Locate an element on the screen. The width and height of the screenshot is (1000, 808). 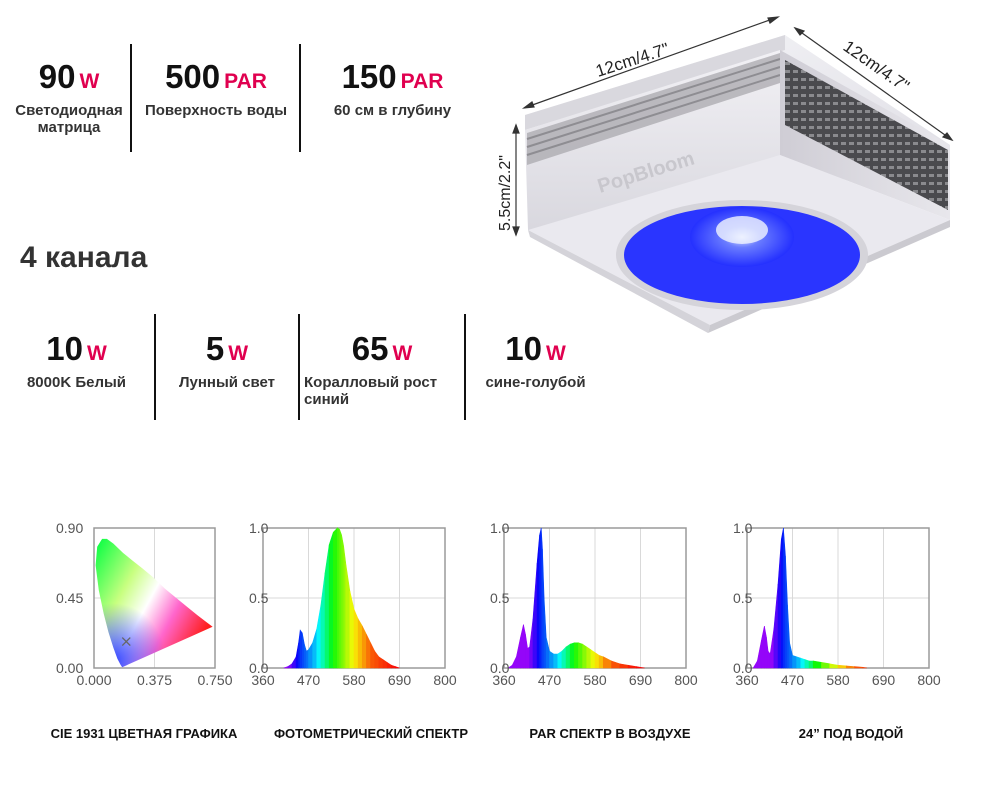
caption-par-air: PAR СПЕКТР В ВОЗДУХЕ is located at coordinates (610, 733).